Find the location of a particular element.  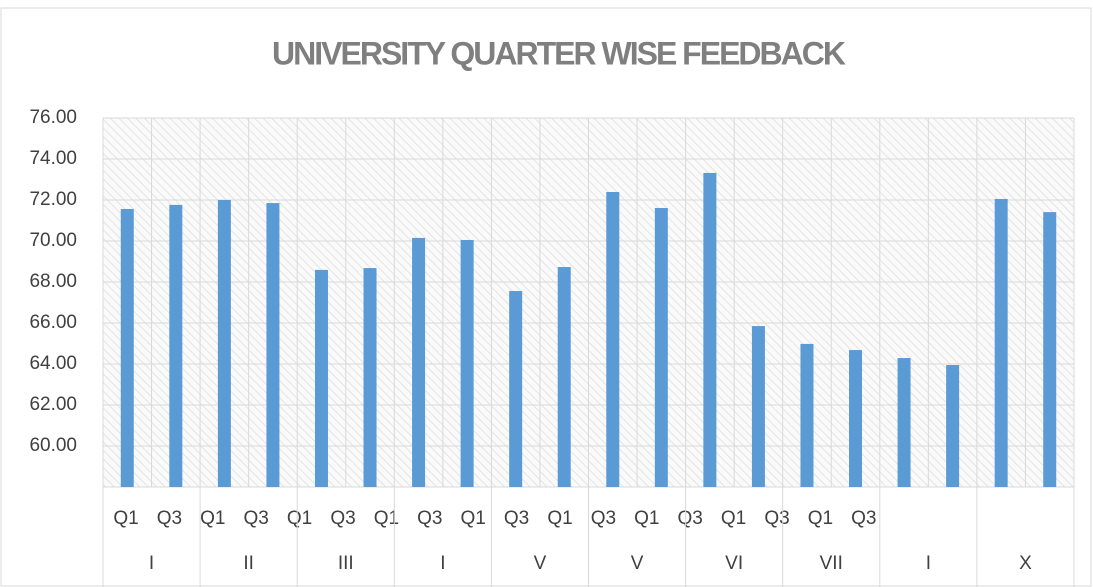

y-tick-label: 74.00 is located at coordinates (53, 158).